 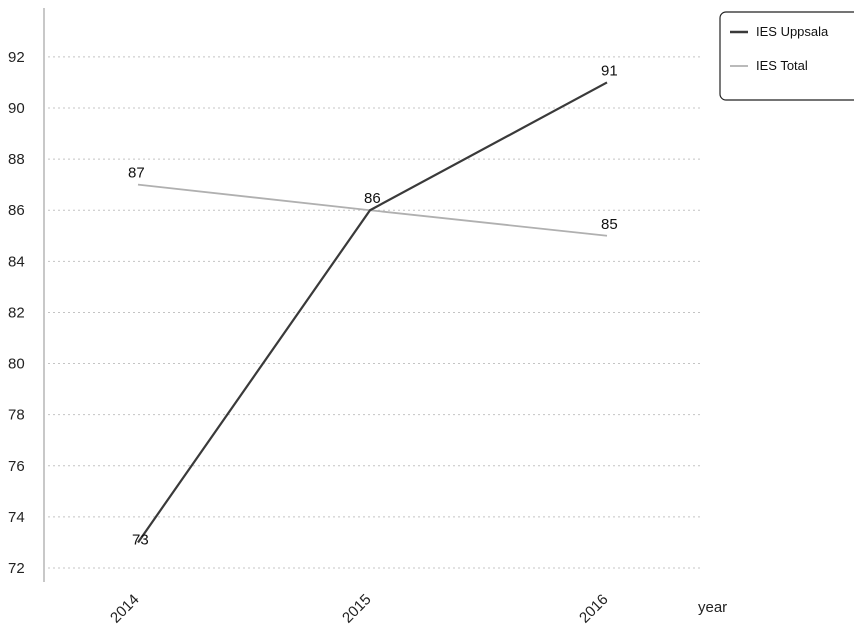 What do you see at coordinates (16, 568) in the screenshot?
I see `y-tick-label: 72` at bounding box center [16, 568].